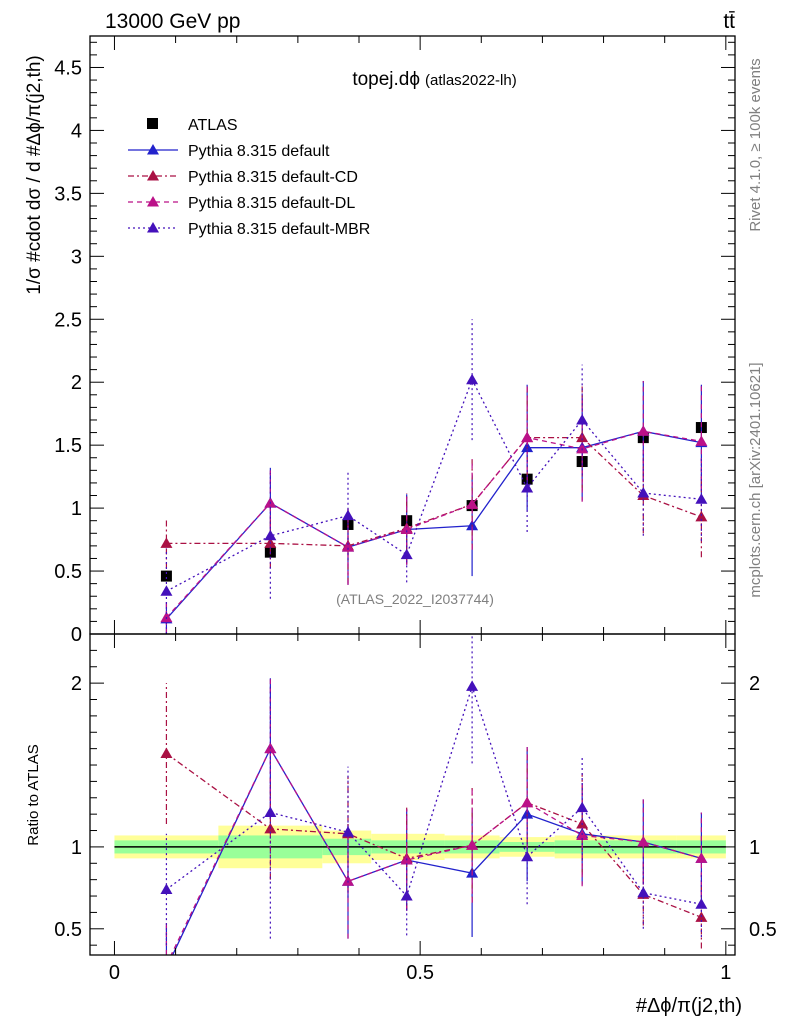  Describe the element at coordinates (76, 131) in the screenshot. I see `y-tick-label: 4` at that location.